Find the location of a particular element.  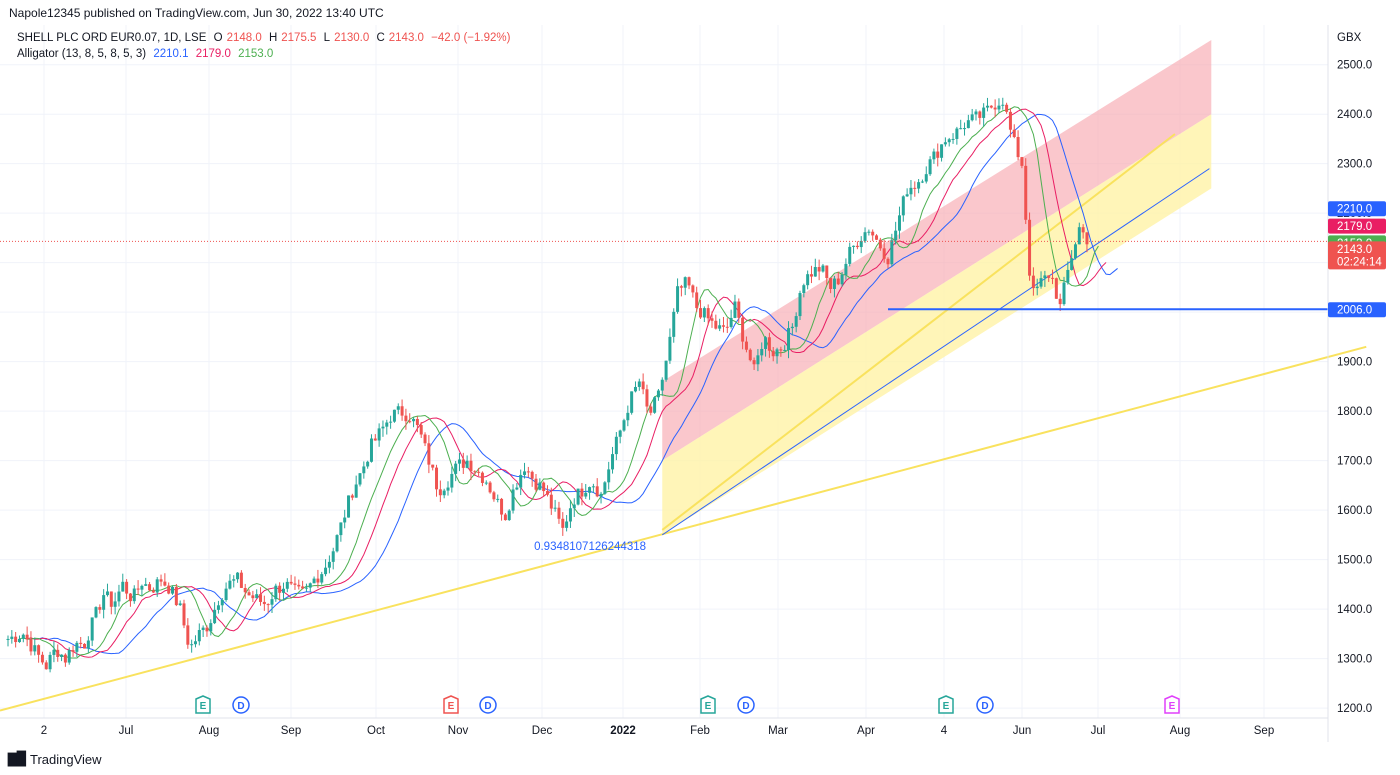

price-tag-countdown: 02:24:14 is located at coordinates (1359, 262).